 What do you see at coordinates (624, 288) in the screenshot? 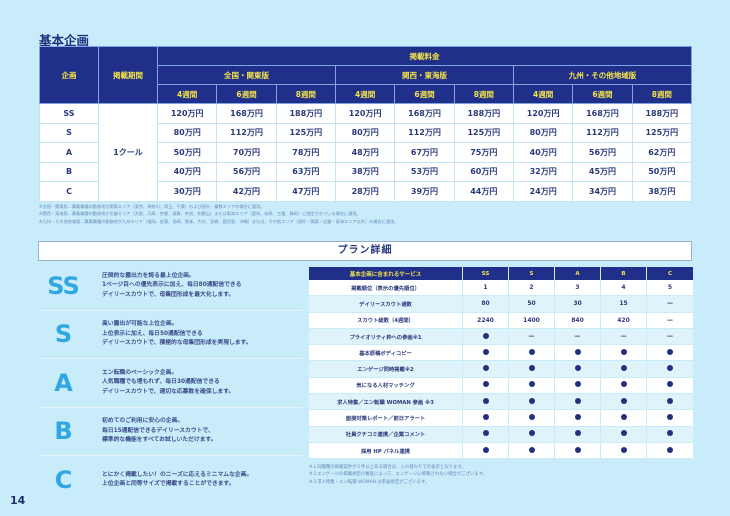
I see `service-cell: 4` at bounding box center [624, 288].